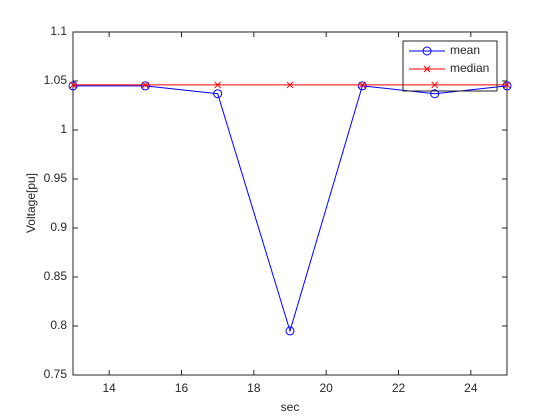 The image size is (560, 420). Describe the element at coordinates (182, 388) in the screenshot. I see `x-tick-label: 16` at that location.